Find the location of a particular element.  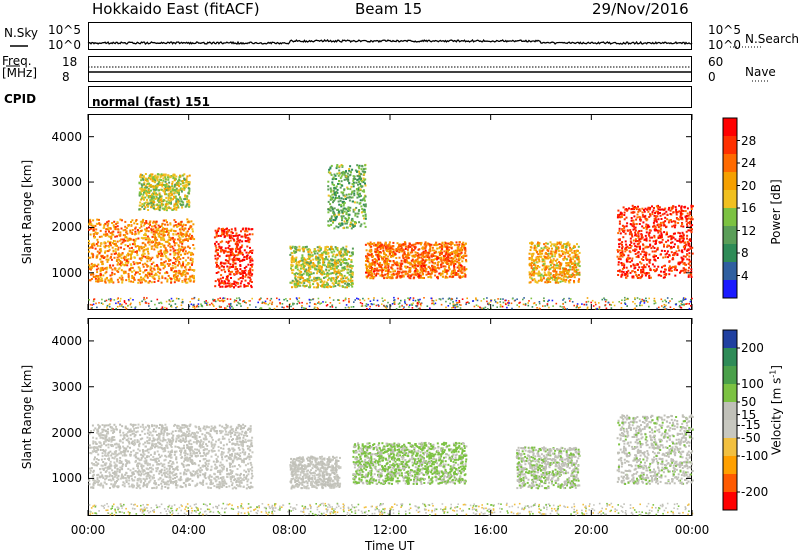

freq-panel is located at coordinates (390, 69).